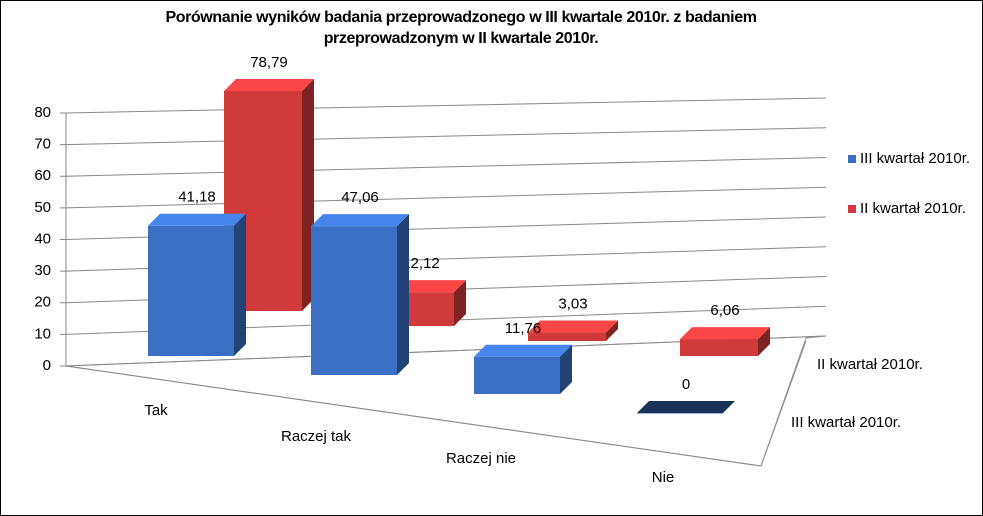 The height and width of the screenshot is (516, 983). I want to click on value-label: 3,03, so click(572, 304).